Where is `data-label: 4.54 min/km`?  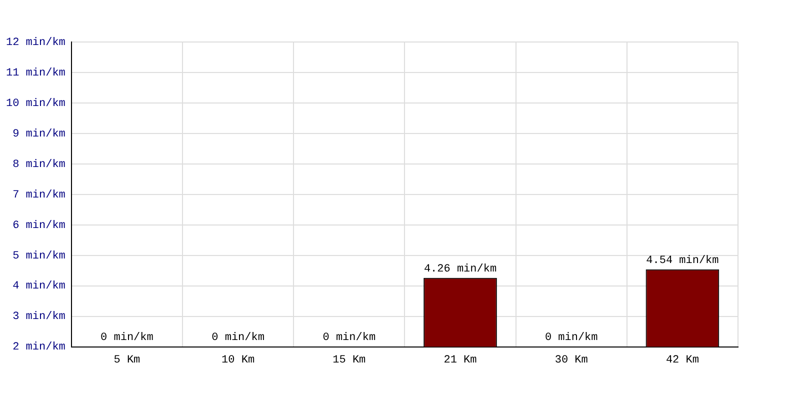 data-label: 4.54 min/km is located at coordinates (683, 260).